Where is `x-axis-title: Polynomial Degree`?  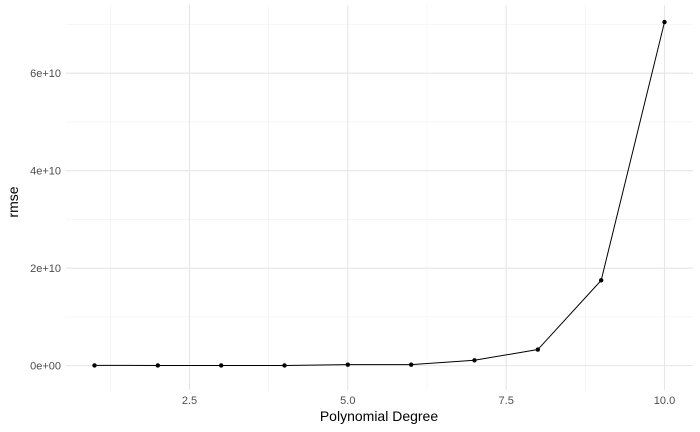
x-axis-title: Polynomial Degree is located at coordinates (379, 416).